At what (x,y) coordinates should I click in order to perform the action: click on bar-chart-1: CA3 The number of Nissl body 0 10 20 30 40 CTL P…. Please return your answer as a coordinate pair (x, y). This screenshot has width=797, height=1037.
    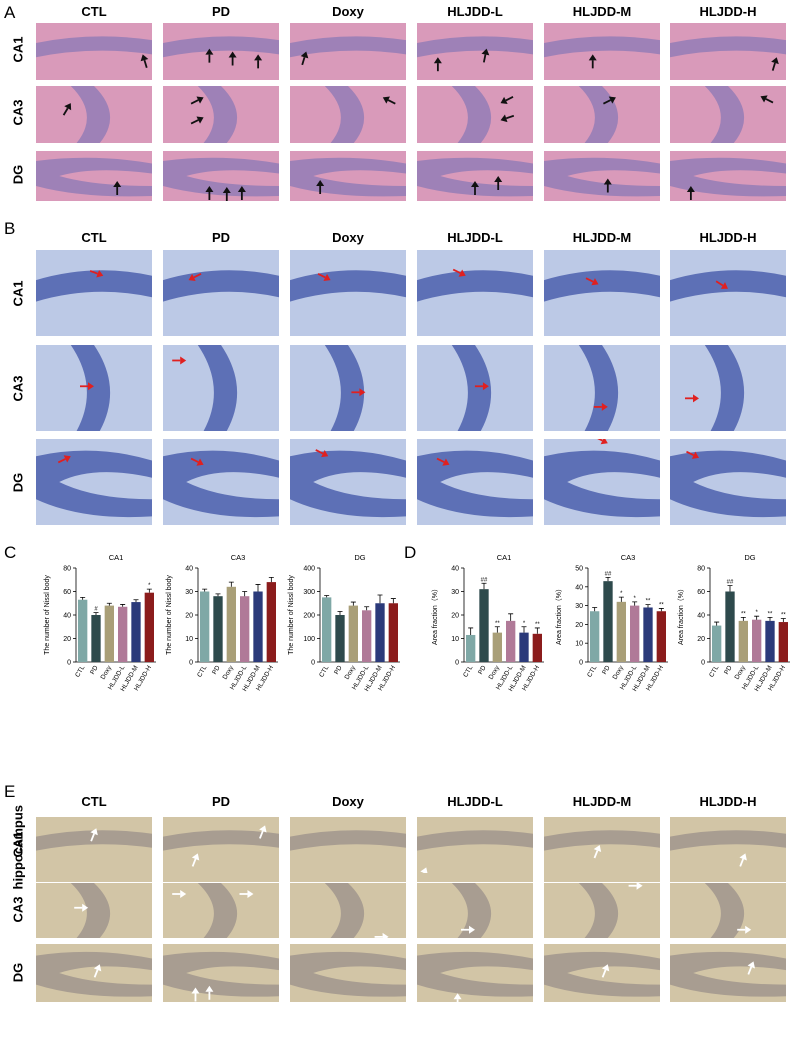
    Looking at the image, I should click on (223, 635).